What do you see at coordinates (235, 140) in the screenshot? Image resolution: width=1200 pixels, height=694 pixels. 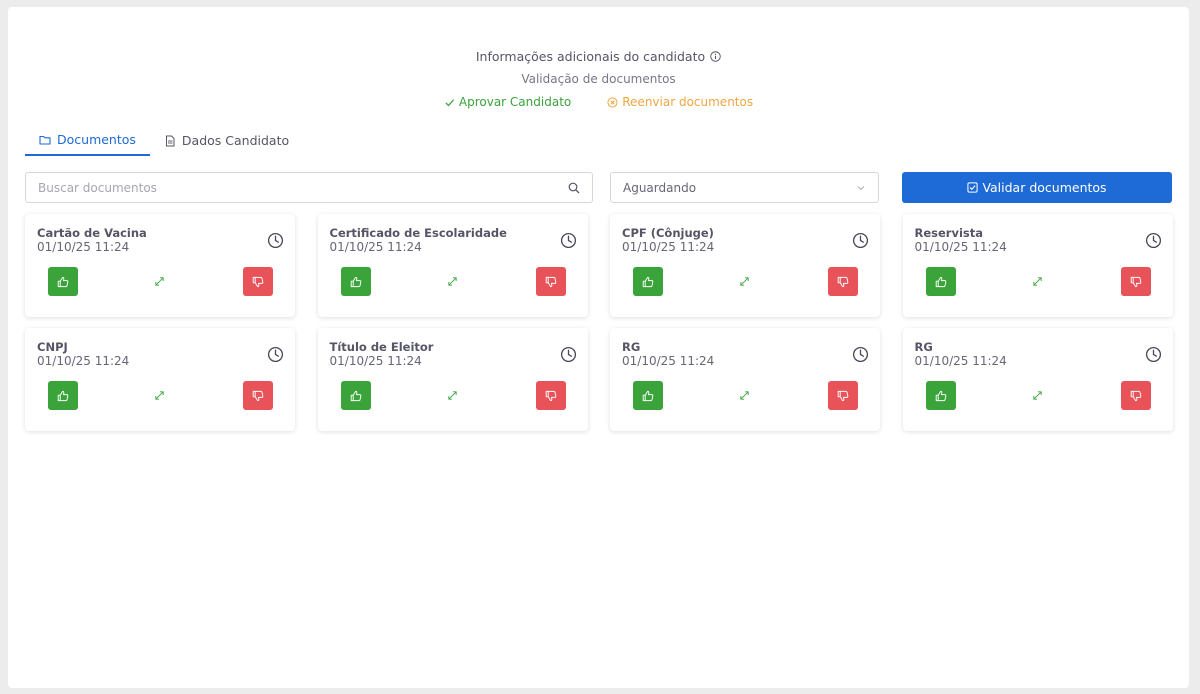 I see `tab-dados-candidato-label: Dados Candidato` at bounding box center [235, 140].